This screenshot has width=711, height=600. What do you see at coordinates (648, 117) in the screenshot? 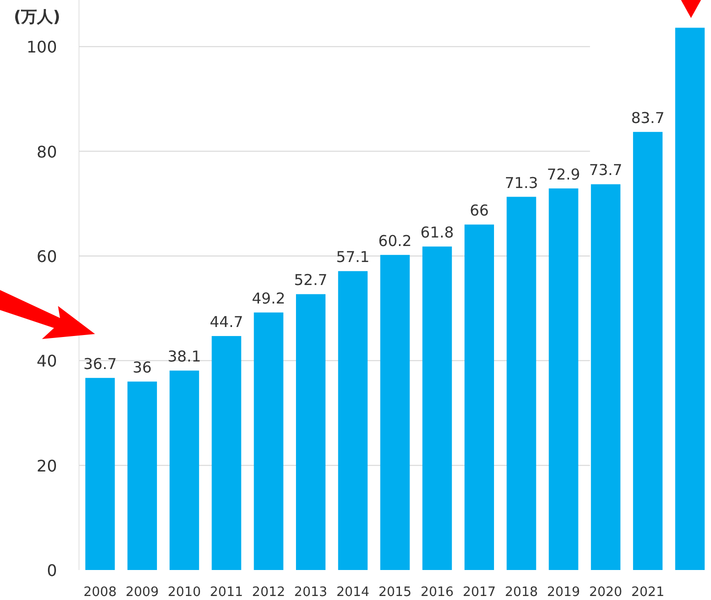
I see `data-label: 83.7` at bounding box center [648, 117].